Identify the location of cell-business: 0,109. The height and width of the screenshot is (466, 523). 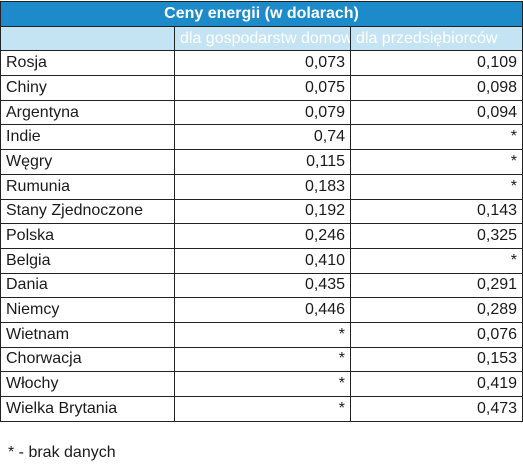
(436, 63).